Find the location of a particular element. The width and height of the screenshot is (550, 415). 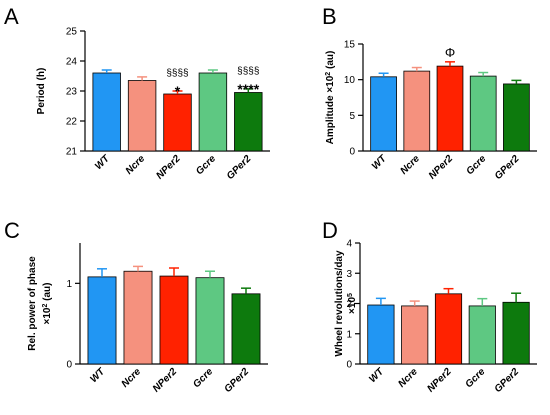

y-tick-label: 5 is located at coordinates (352, 116).